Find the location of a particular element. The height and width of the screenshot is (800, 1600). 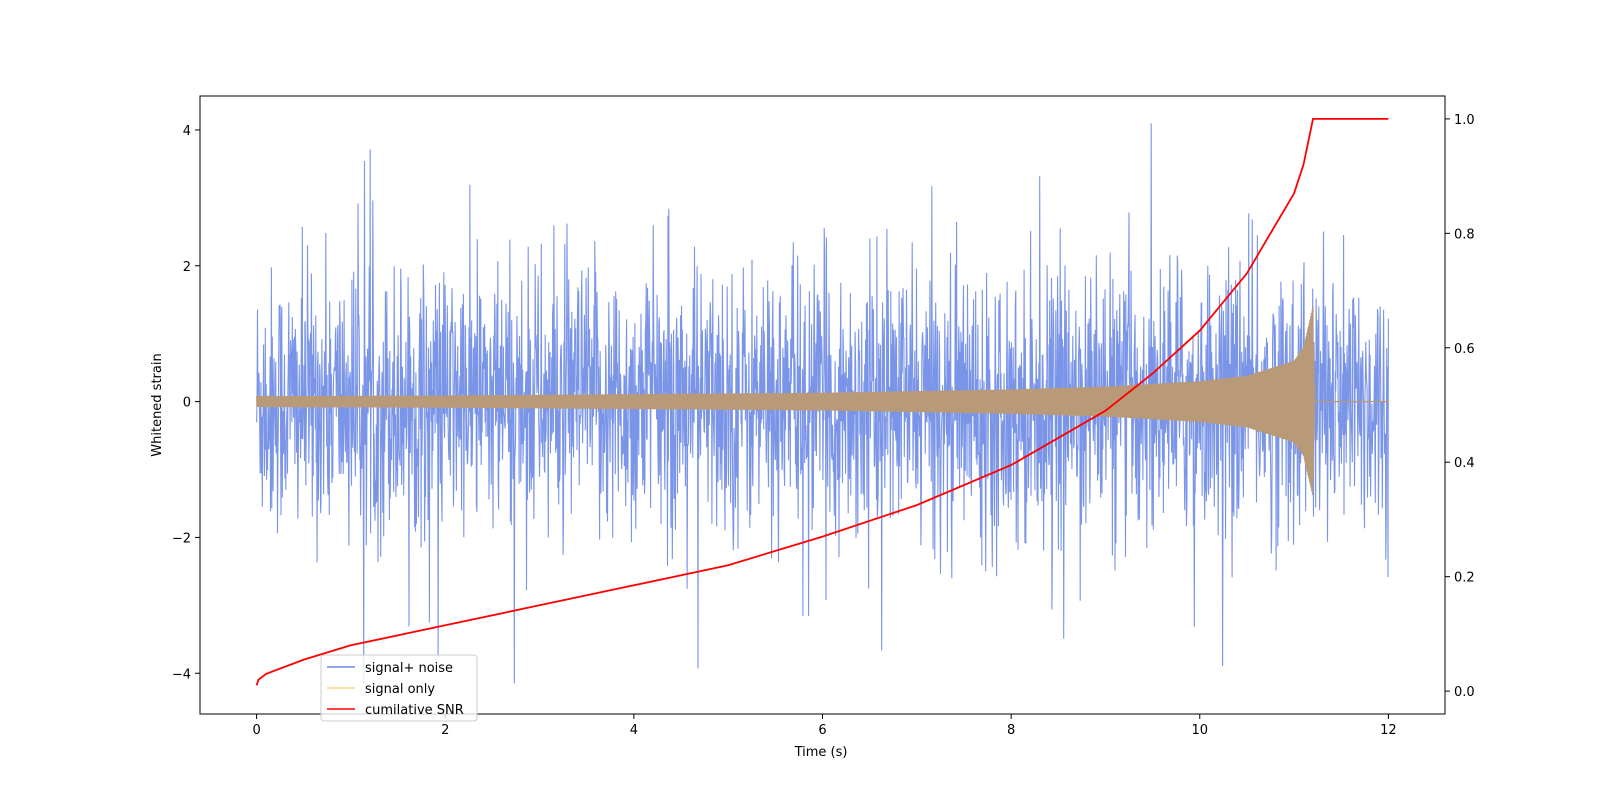

x-tick-label: 6 is located at coordinates (822, 730).